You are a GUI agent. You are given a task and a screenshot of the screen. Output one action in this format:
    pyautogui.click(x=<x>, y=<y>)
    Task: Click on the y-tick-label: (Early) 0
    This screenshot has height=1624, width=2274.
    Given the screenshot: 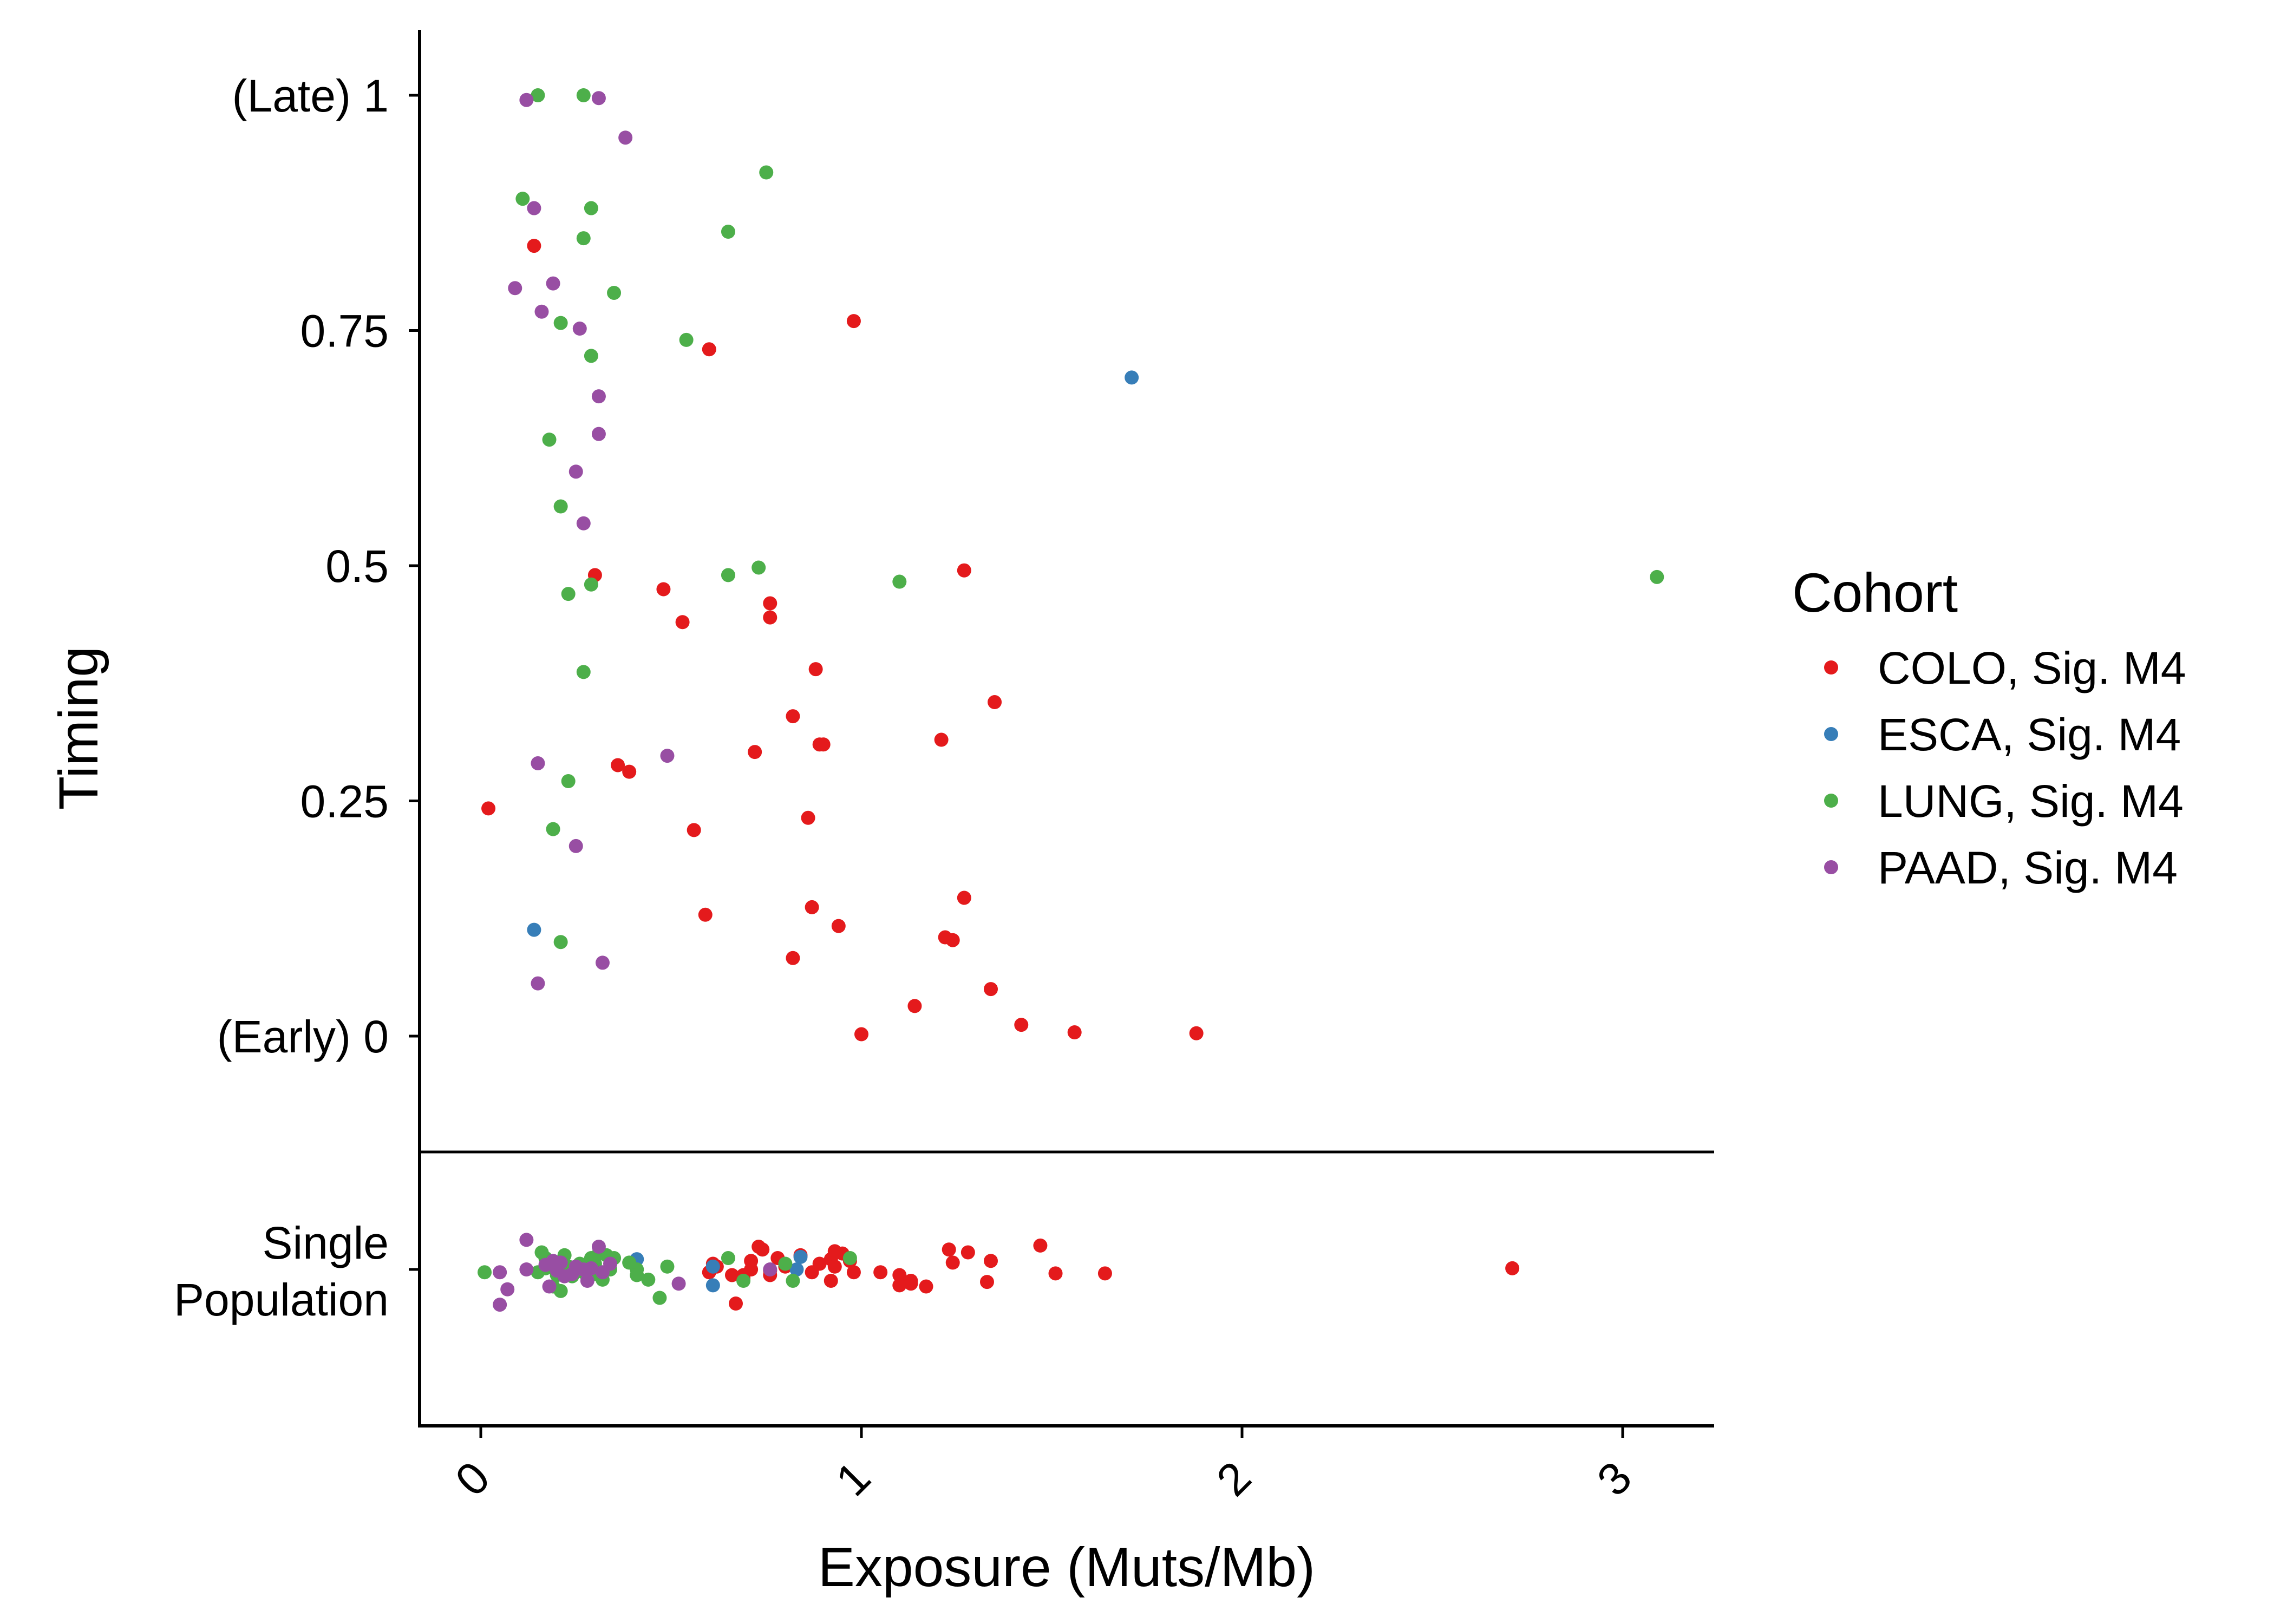 What is the action you would take?
    pyautogui.click(x=303, y=1036)
    